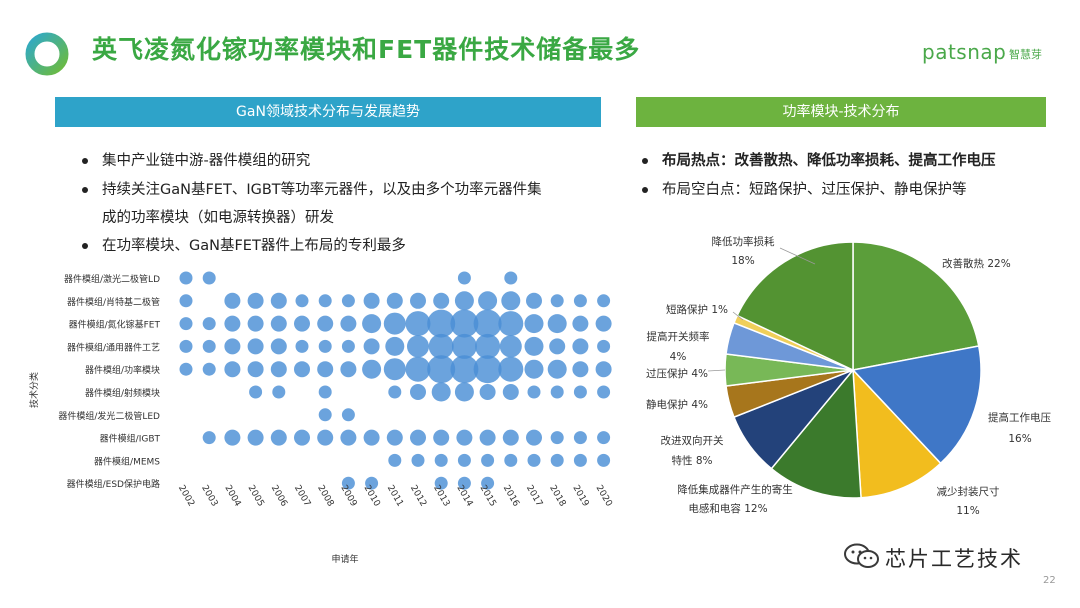 This screenshot has height=608, width=1080. What do you see at coordinates (604, 496) in the screenshot?
I see `year-tick-label: 2020` at bounding box center [604, 496].